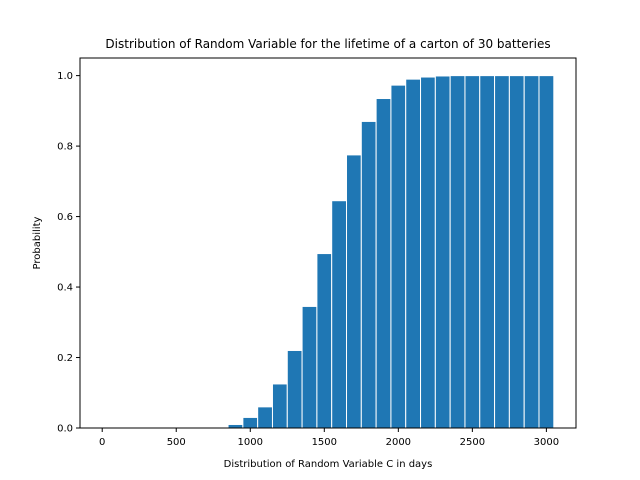 This screenshot has width=640, height=480. Describe the element at coordinates (324, 442) in the screenshot. I see `x-tick-label: 1500` at that location.